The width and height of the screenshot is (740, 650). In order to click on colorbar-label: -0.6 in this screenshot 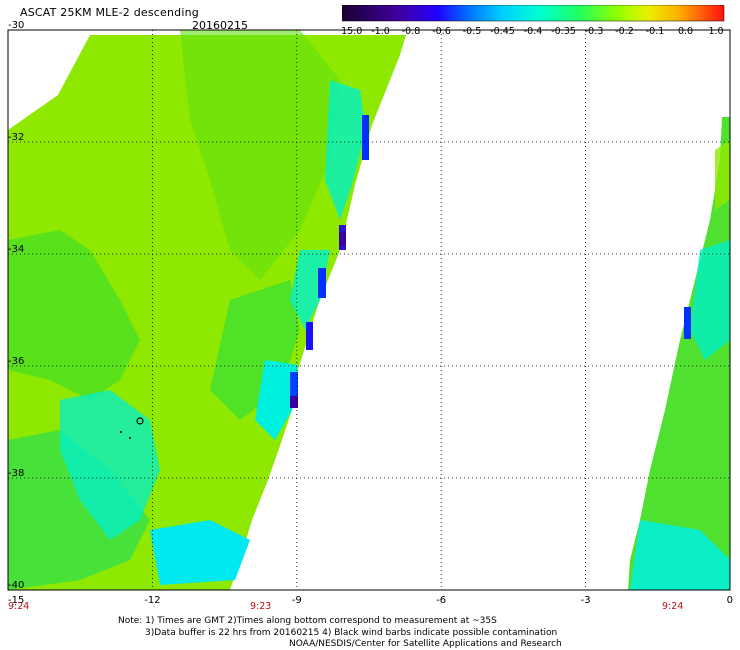, I will do `click(441, 31)`.